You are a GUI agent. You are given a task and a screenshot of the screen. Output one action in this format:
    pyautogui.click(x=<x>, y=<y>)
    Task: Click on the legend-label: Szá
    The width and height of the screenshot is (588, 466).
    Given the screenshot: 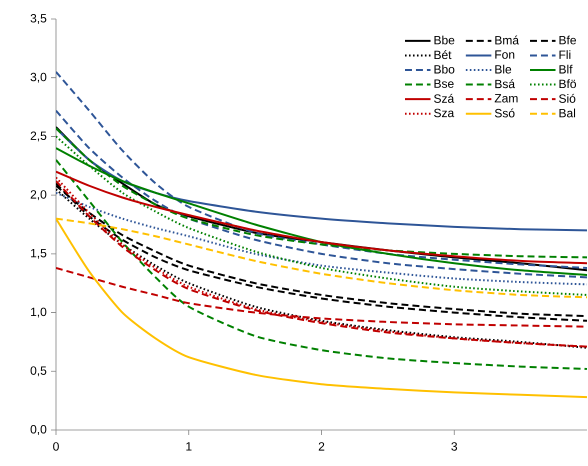 What is the action you would take?
    pyautogui.click(x=444, y=98)
    